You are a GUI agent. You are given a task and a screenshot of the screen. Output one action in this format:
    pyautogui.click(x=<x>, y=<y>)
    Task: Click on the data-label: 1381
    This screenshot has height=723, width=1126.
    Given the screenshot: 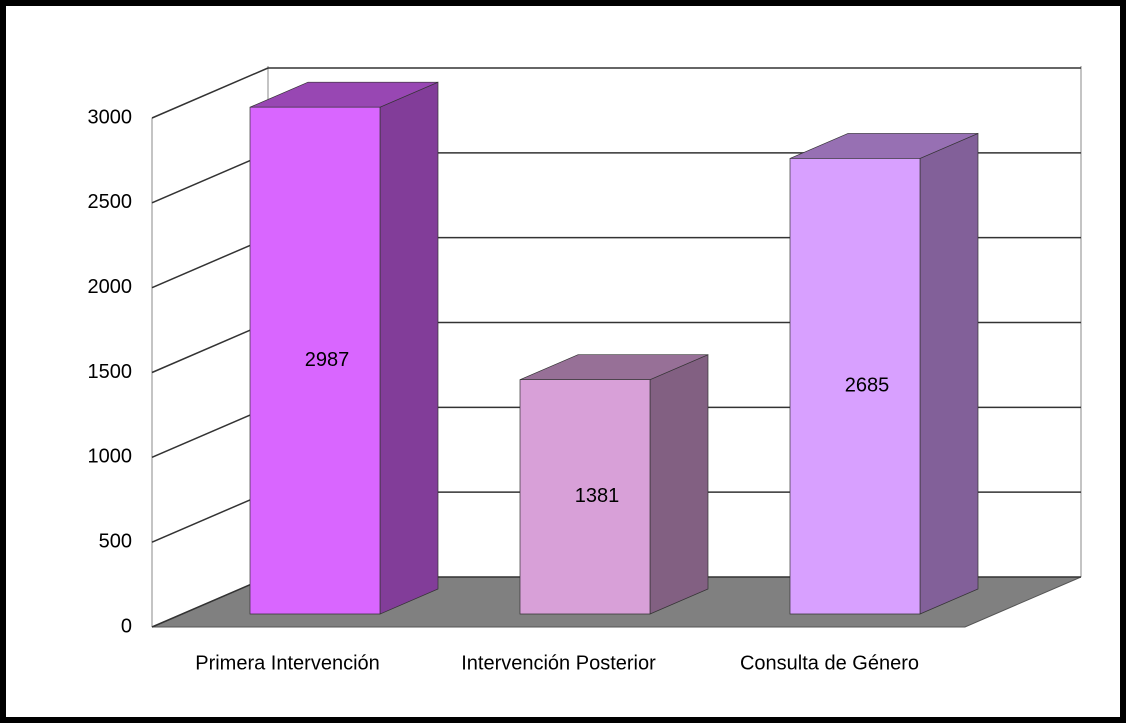 What is the action you would take?
    pyautogui.click(x=597, y=496)
    